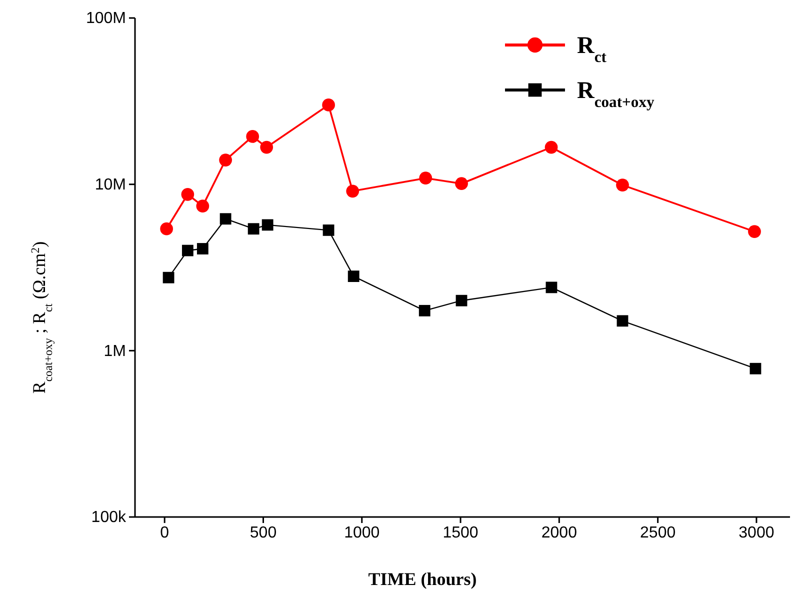  What do you see at coordinates (592, 49) in the screenshot?
I see `legend-label: R$_{ct}$` at bounding box center [592, 49].